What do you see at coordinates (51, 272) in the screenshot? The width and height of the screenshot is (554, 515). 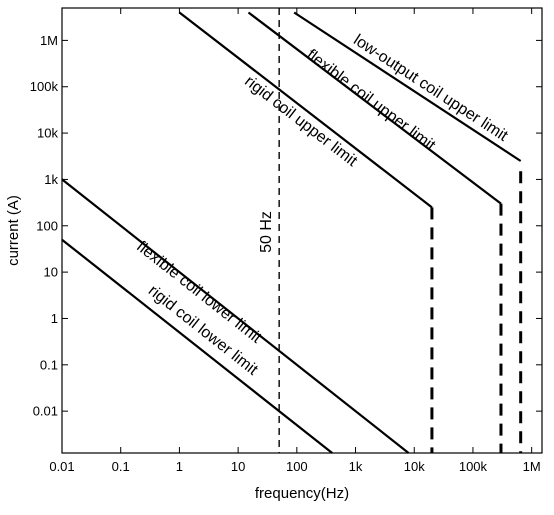 I see `y-tick-label: 10` at bounding box center [51, 272].